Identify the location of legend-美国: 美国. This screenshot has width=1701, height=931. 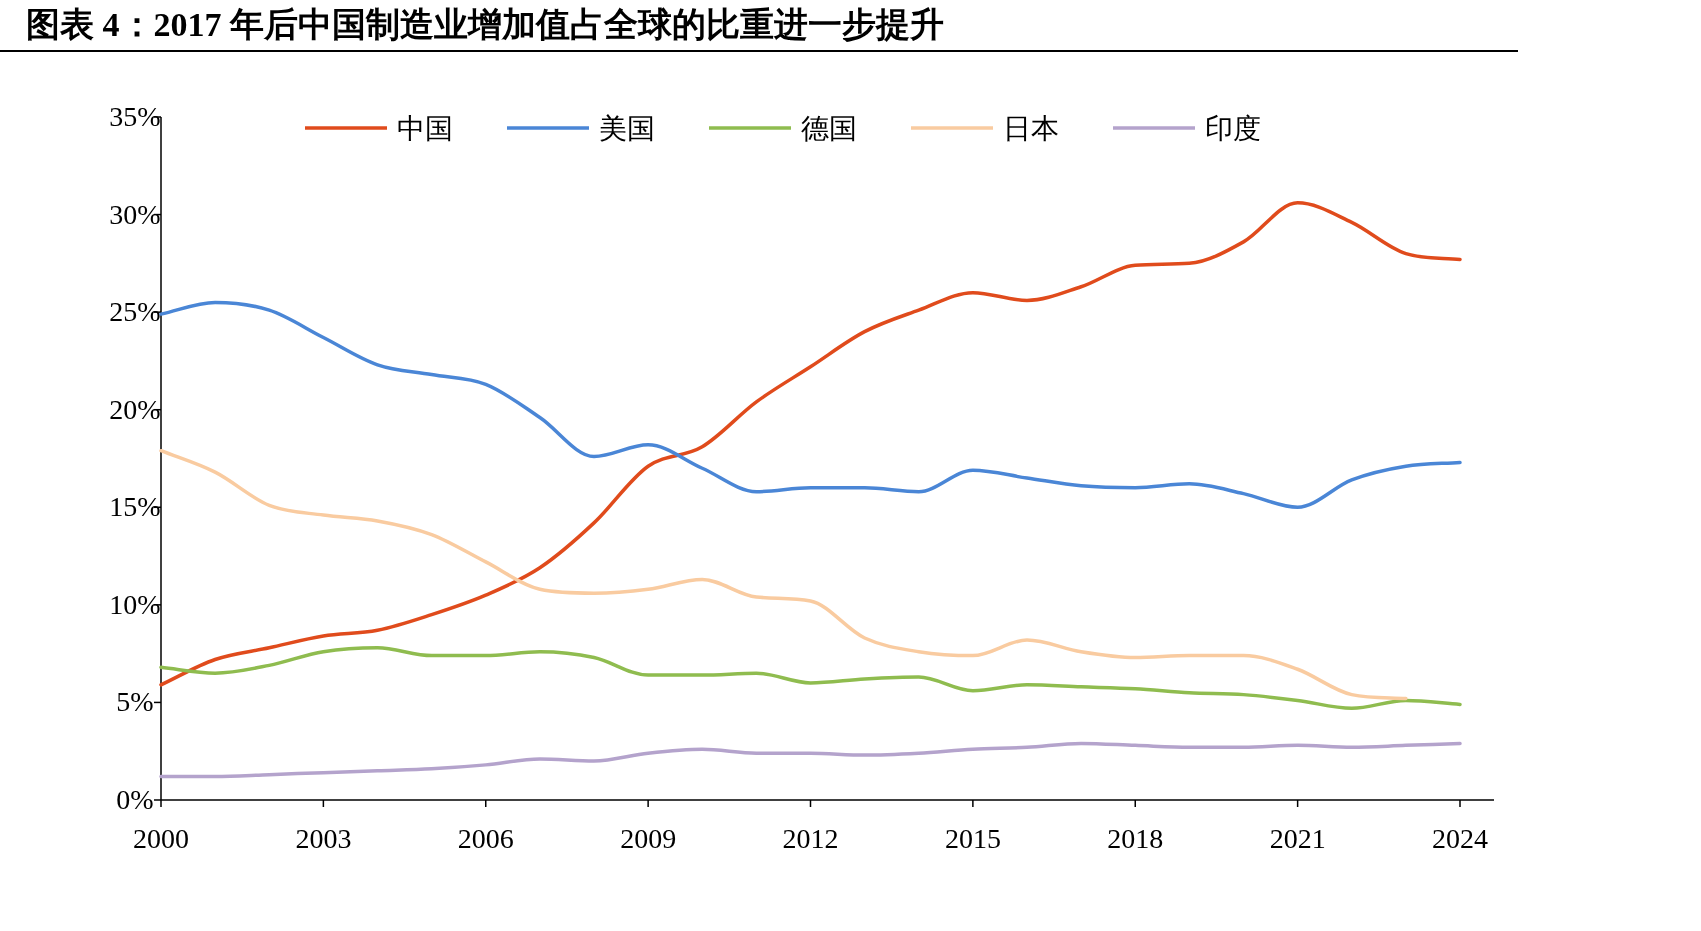
(581, 128).